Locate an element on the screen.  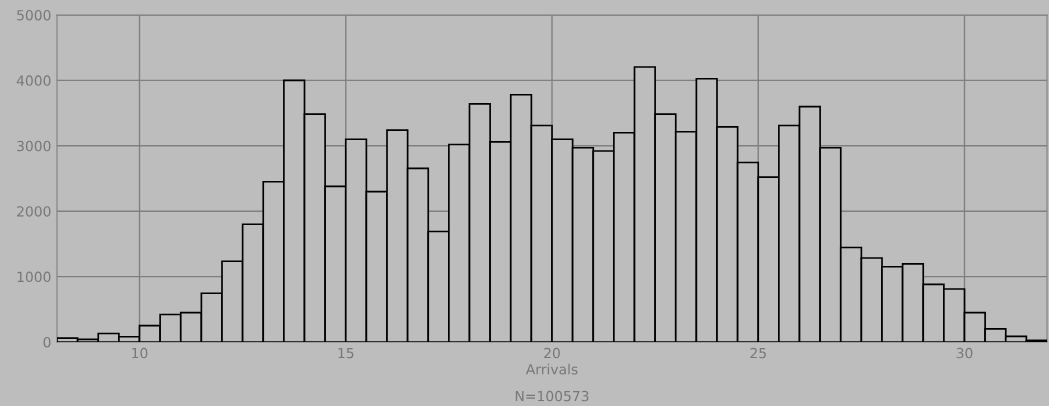
x-axis-title: Arrivals is located at coordinates (551, 369).